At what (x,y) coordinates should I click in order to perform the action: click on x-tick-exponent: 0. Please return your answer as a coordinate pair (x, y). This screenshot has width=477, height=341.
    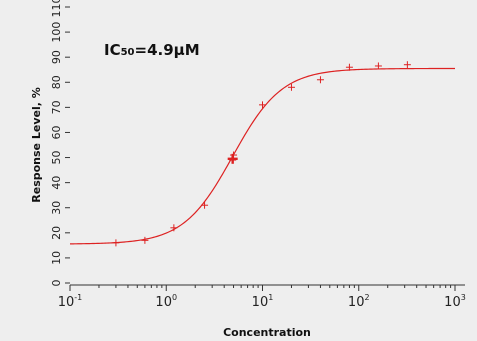
    Looking at the image, I should click on (174, 297).